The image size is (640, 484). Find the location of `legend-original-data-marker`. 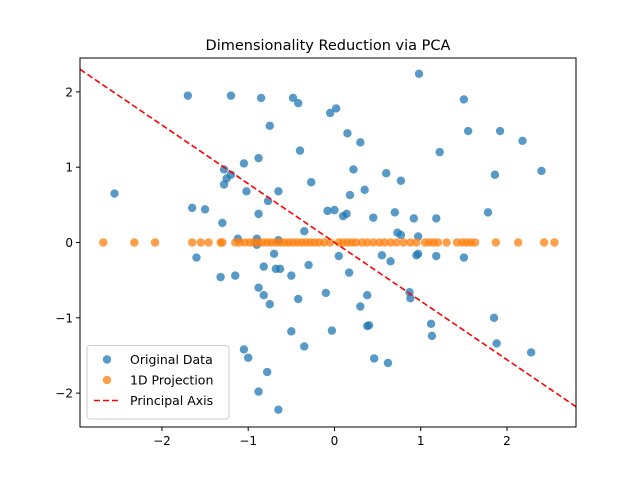

legend-original-data-marker is located at coordinates (107, 359).